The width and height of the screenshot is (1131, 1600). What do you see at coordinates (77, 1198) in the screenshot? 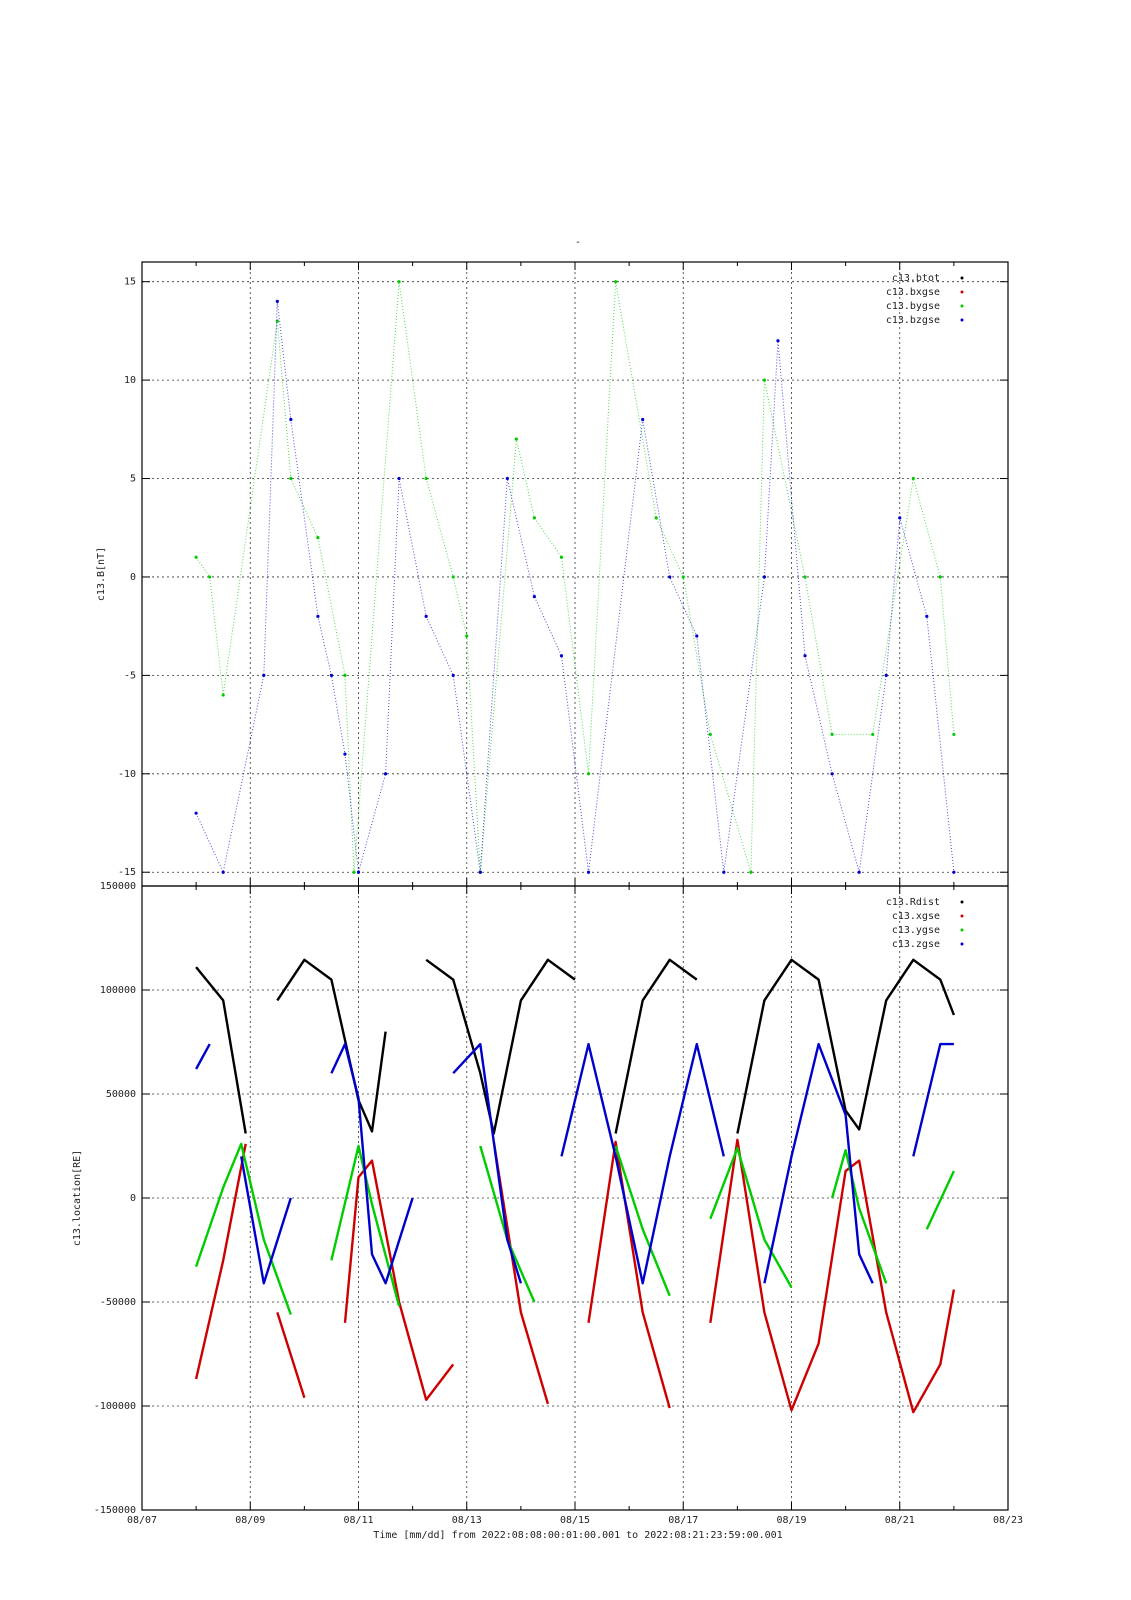
I see `y-axis-label: c13.location[RE]` at bounding box center [77, 1198].